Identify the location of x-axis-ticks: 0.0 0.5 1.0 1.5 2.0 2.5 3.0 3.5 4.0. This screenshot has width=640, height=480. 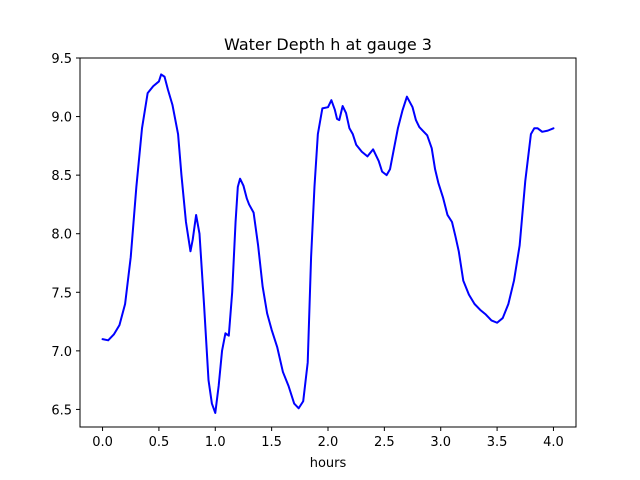
(328, 438).